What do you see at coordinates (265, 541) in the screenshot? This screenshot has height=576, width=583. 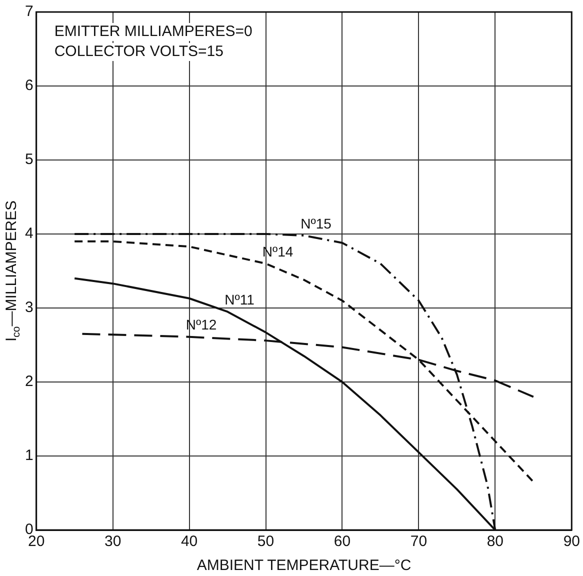 I see `x-tick-label: 50` at bounding box center [265, 541].